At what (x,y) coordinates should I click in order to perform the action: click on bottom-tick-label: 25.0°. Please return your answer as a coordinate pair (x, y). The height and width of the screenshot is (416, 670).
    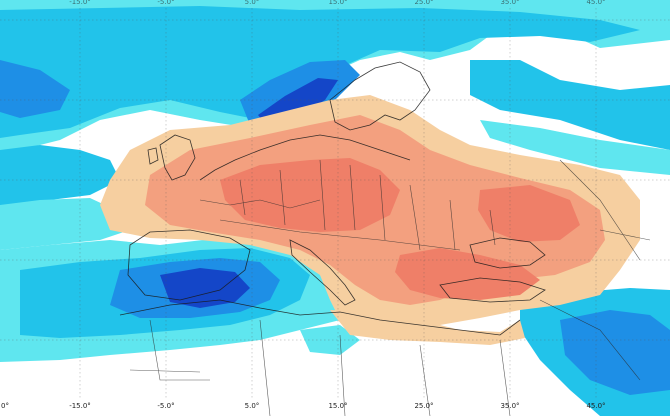
    Looking at the image, I should click on (423, 406).